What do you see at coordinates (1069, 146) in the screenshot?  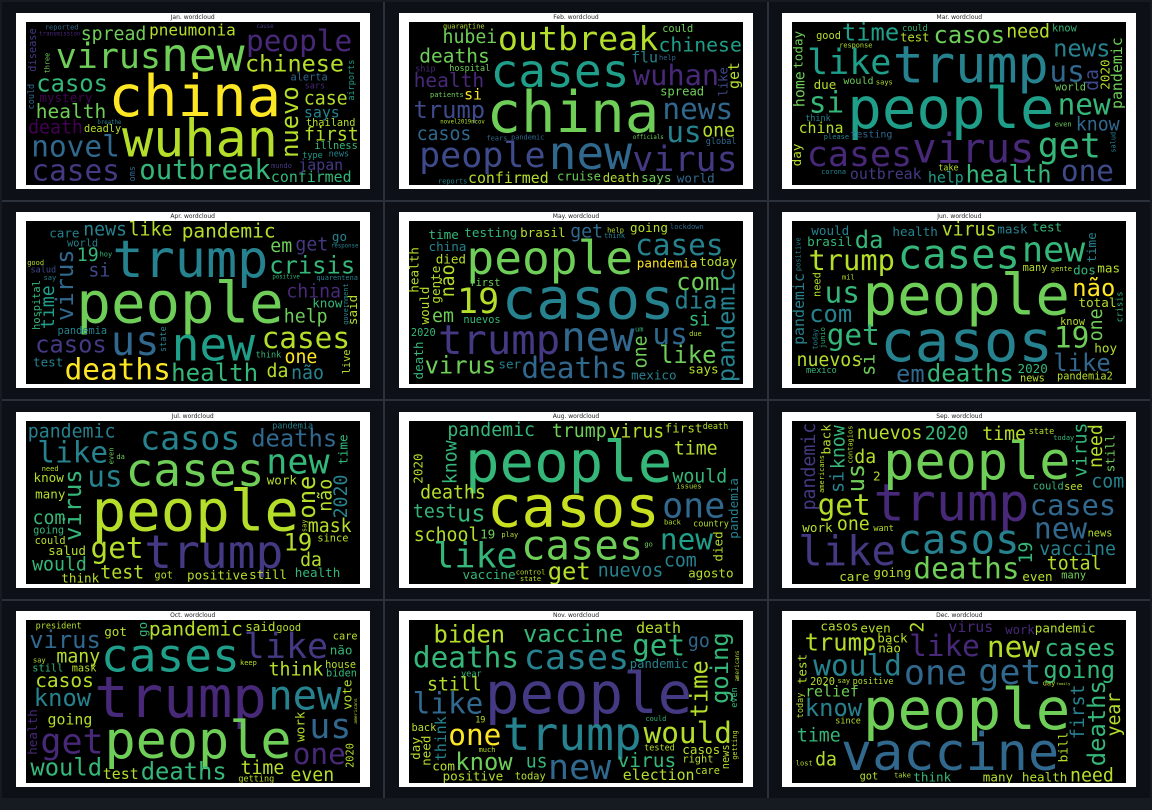 I see `wordcloud-word: get` at bounding box center [1069, 146].